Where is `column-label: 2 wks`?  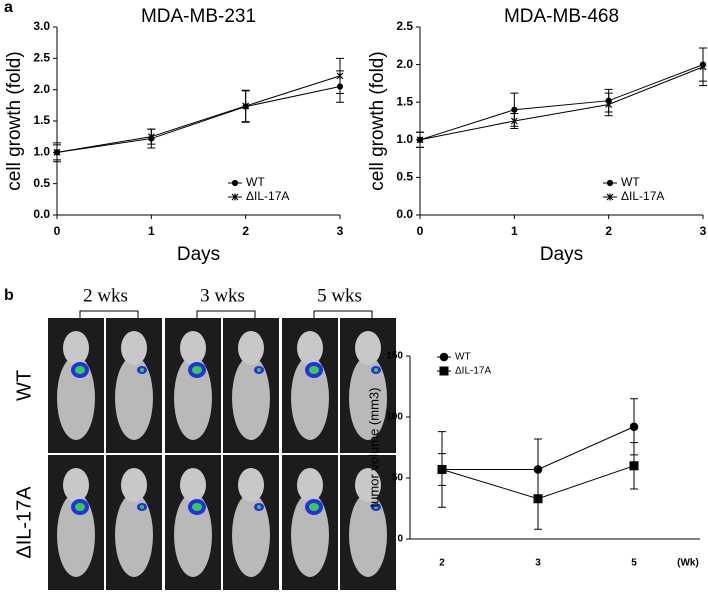
column-label: 2 wks is located at coordinates (105, 295).